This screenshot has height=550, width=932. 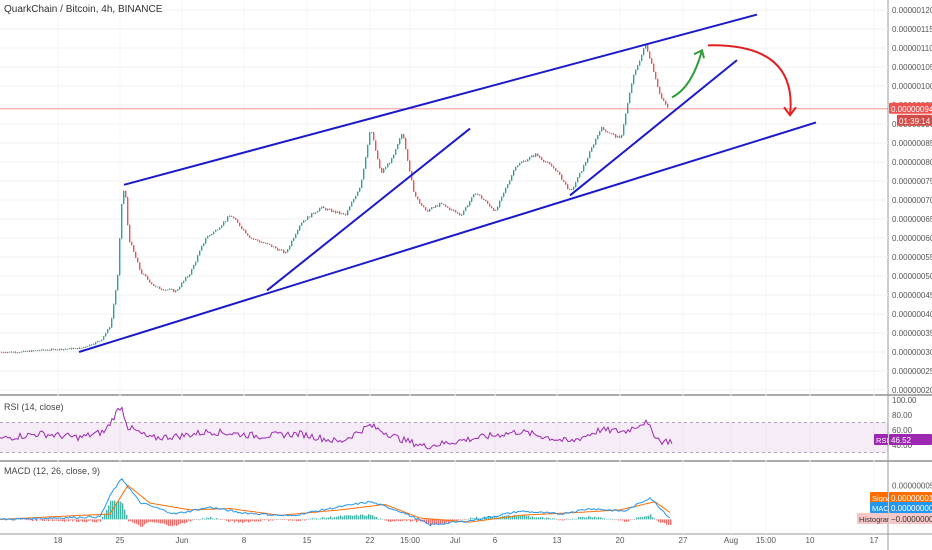 What do you see at coordinates (687, 74) in the screenshot?
I see `up-projection-arrow` at bounding box center [687, 74].